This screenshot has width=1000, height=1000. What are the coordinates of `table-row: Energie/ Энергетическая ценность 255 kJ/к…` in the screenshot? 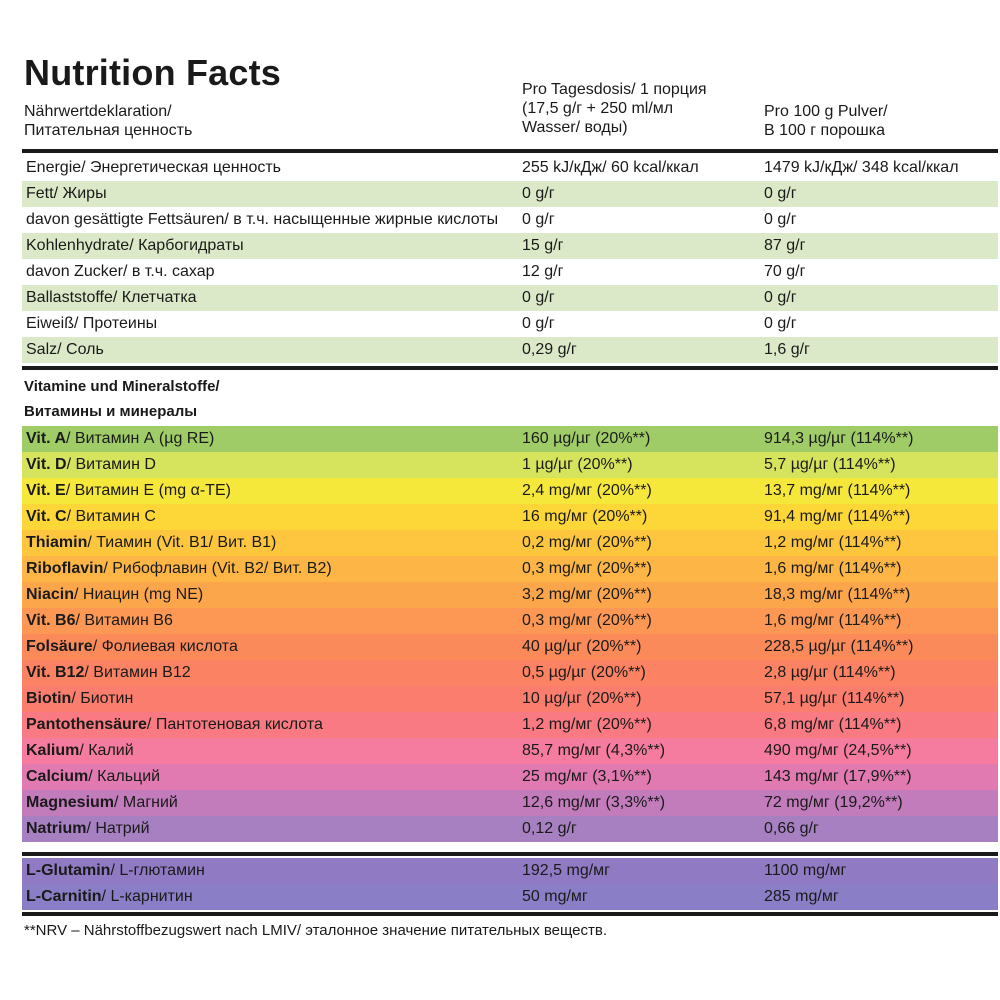 It's located at (510, 168).